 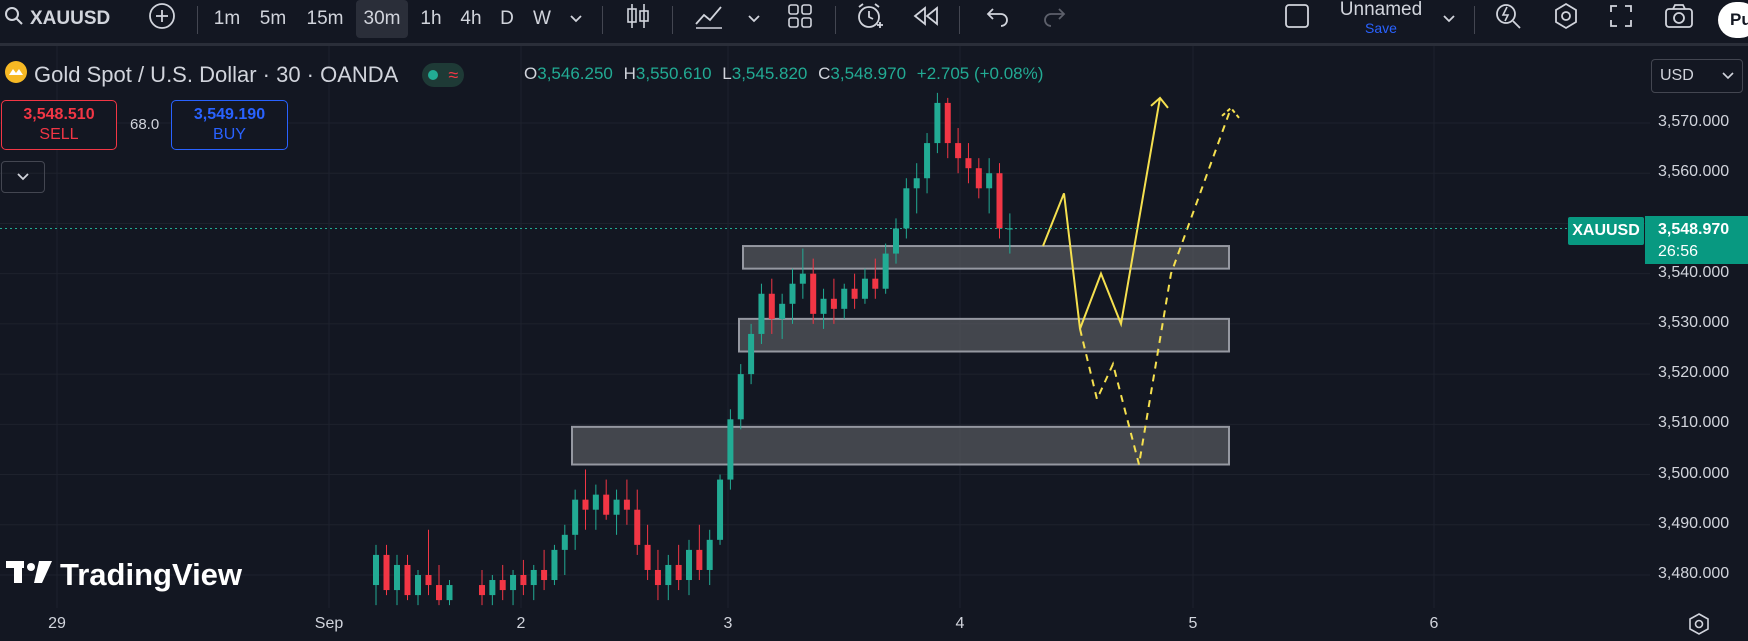 What do you see at coordinates (1566, 19) in the screenshot?
I see `settings-button` at bounding box center [1566, 19].